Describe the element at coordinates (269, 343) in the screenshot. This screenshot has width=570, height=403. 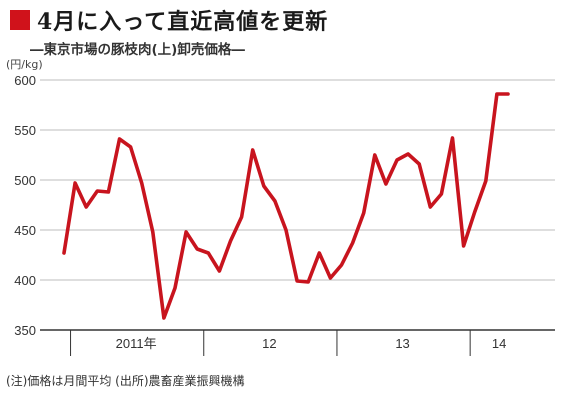
I see `x-year-label-1: 12` at that location.